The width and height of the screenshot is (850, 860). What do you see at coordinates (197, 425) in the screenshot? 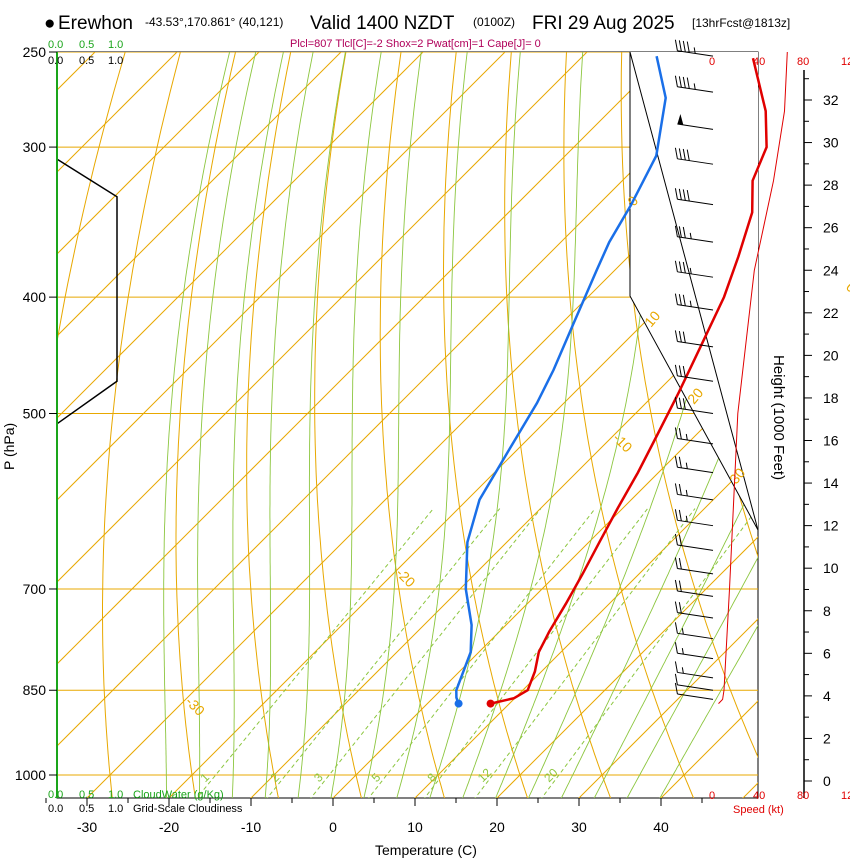
I see `moist-adiabat--20` at bounding box center [197, 425].